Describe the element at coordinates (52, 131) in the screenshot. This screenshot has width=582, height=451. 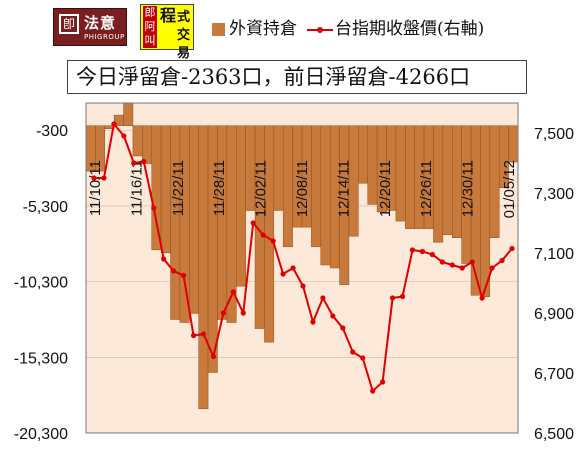
I see `left-tick-label: -300` at that location.